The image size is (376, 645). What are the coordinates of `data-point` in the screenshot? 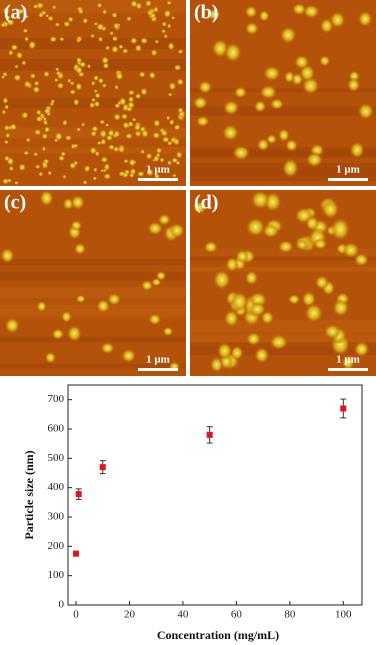 It's located at (76, 553).